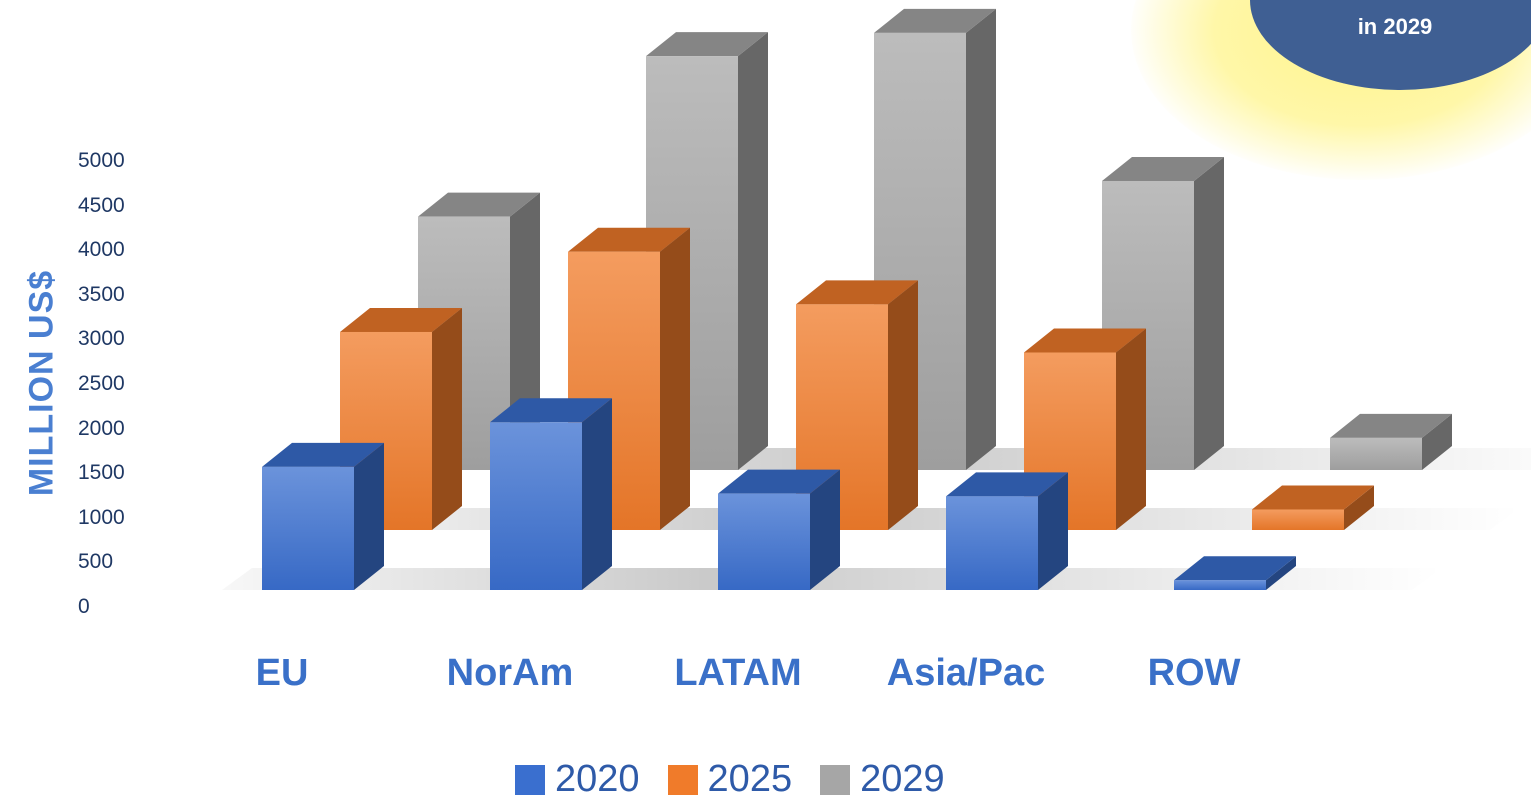 The image size is (1531, 806). What do you see at coordinates (1313, 507) in the screenshot?
I see `bar-2025-ROW` at bounding box center [1313, 507].